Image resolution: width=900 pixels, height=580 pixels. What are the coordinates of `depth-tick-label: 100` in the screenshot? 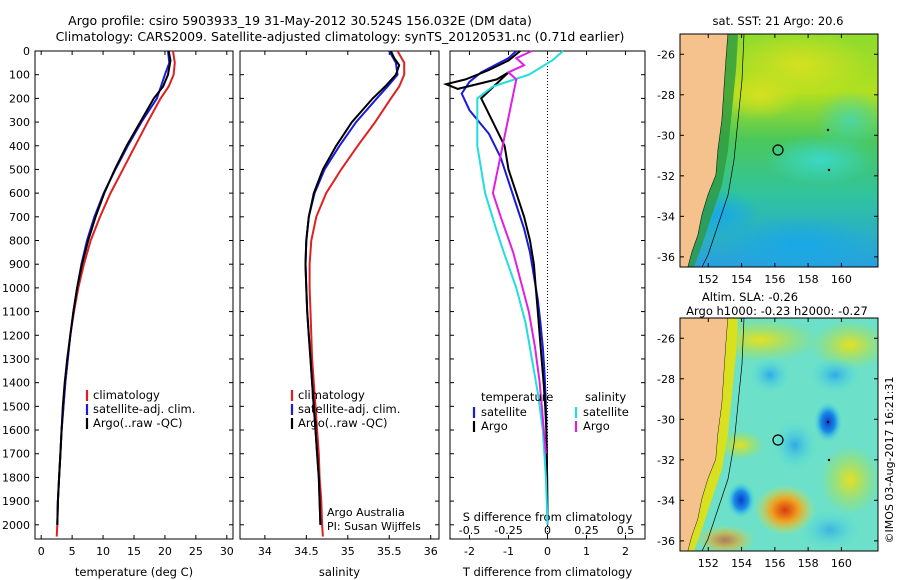 It's located at (19, 75).